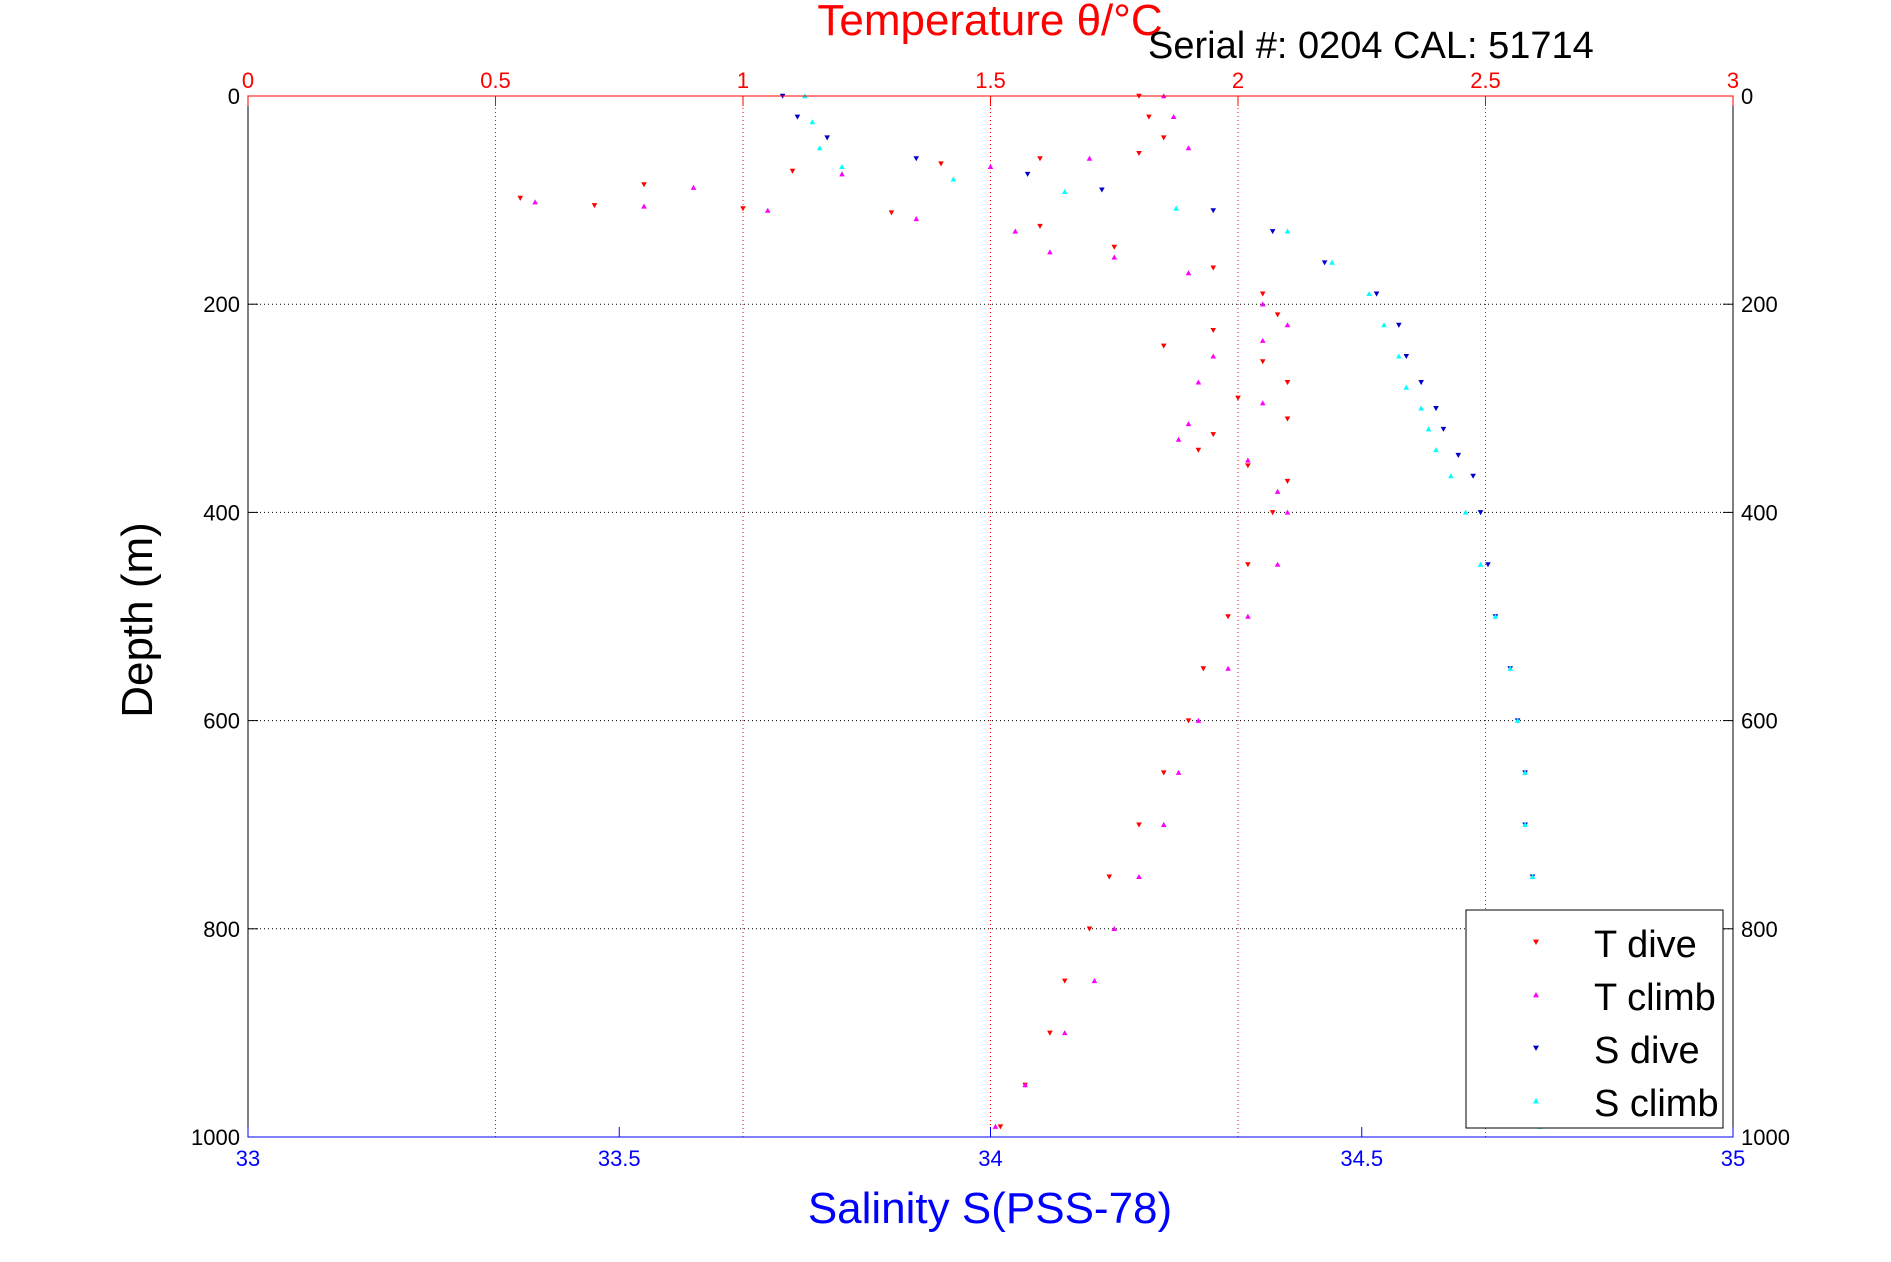  What do you see at coordinates (1759, 929) in the screenshot?
I see `right-tick-label: 800` at bounding box center [1759, 929].